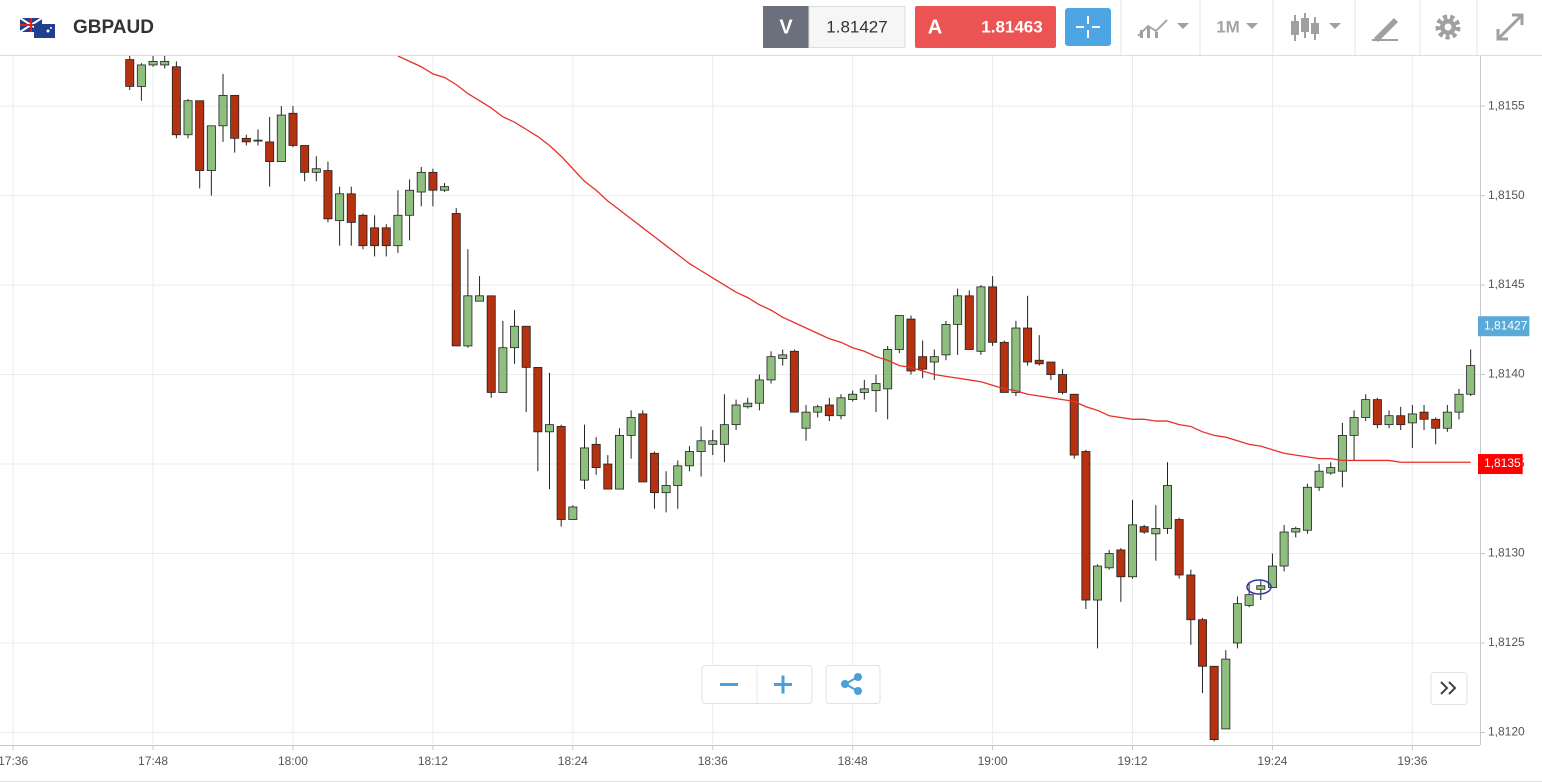 The image size is (1542, 782). Describe the element at coordinates (1228, 26) in the screenshot. I see `timeframe: 1M` at that location.